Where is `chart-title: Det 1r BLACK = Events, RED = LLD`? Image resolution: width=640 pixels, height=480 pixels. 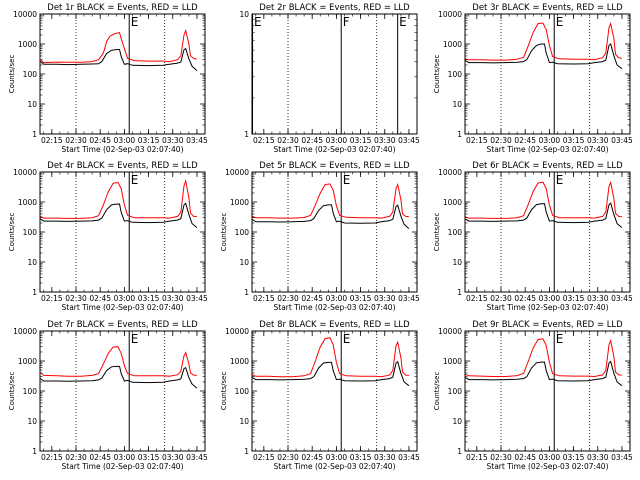 chart-title: Det 1r BLACK = Events, RED = LLD is located at coordinates (122, 8).